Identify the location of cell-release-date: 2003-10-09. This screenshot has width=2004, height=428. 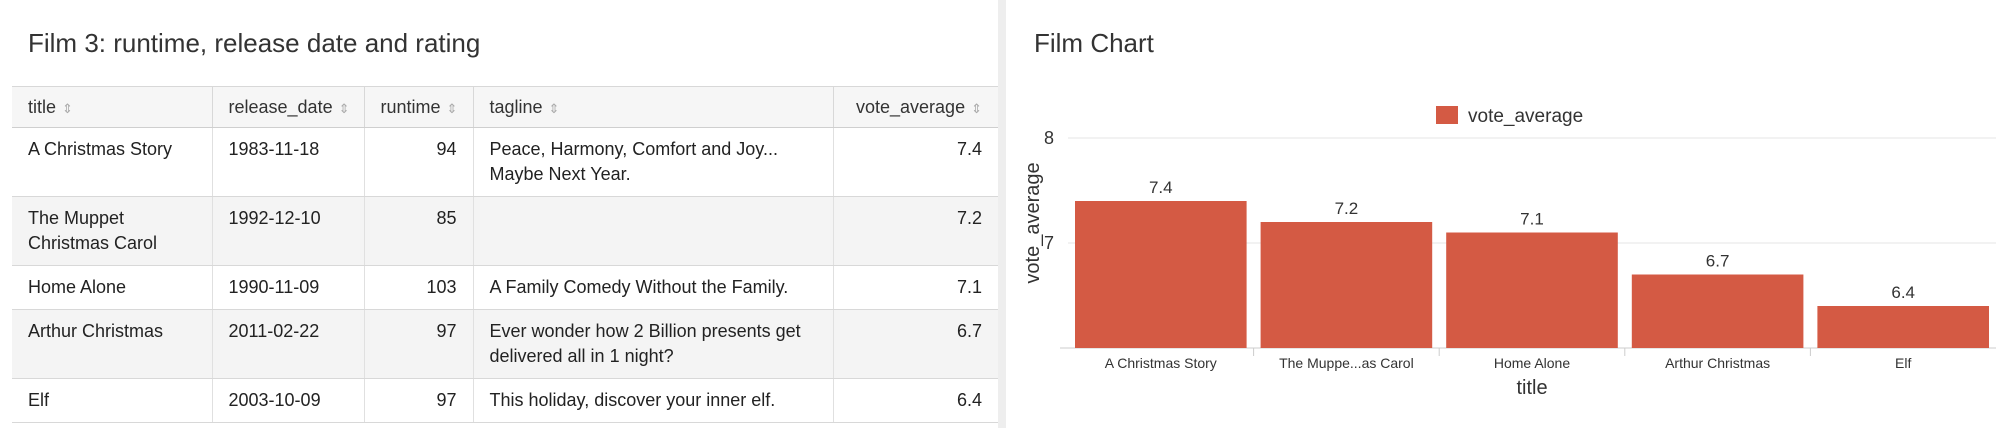
(288, 400).